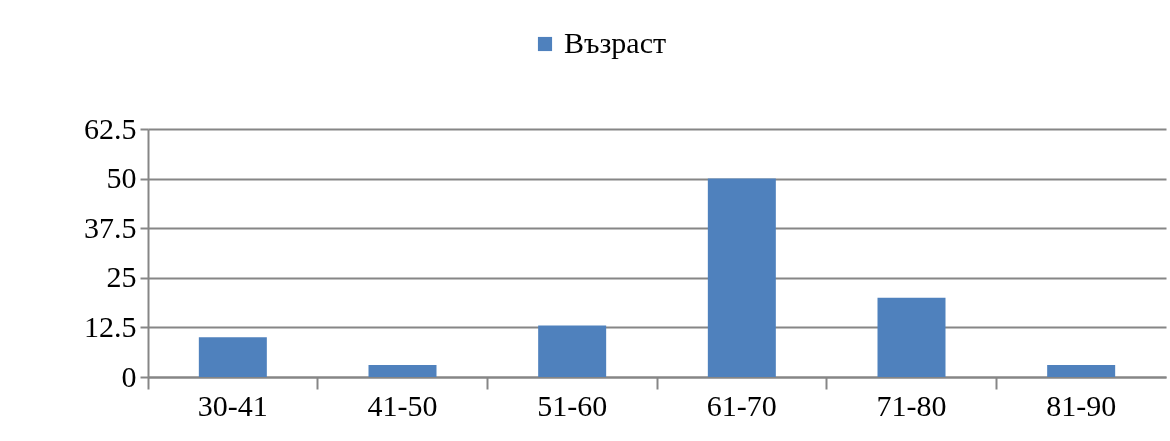  I want to click on legend-label: Възраст, so click(615, 42).